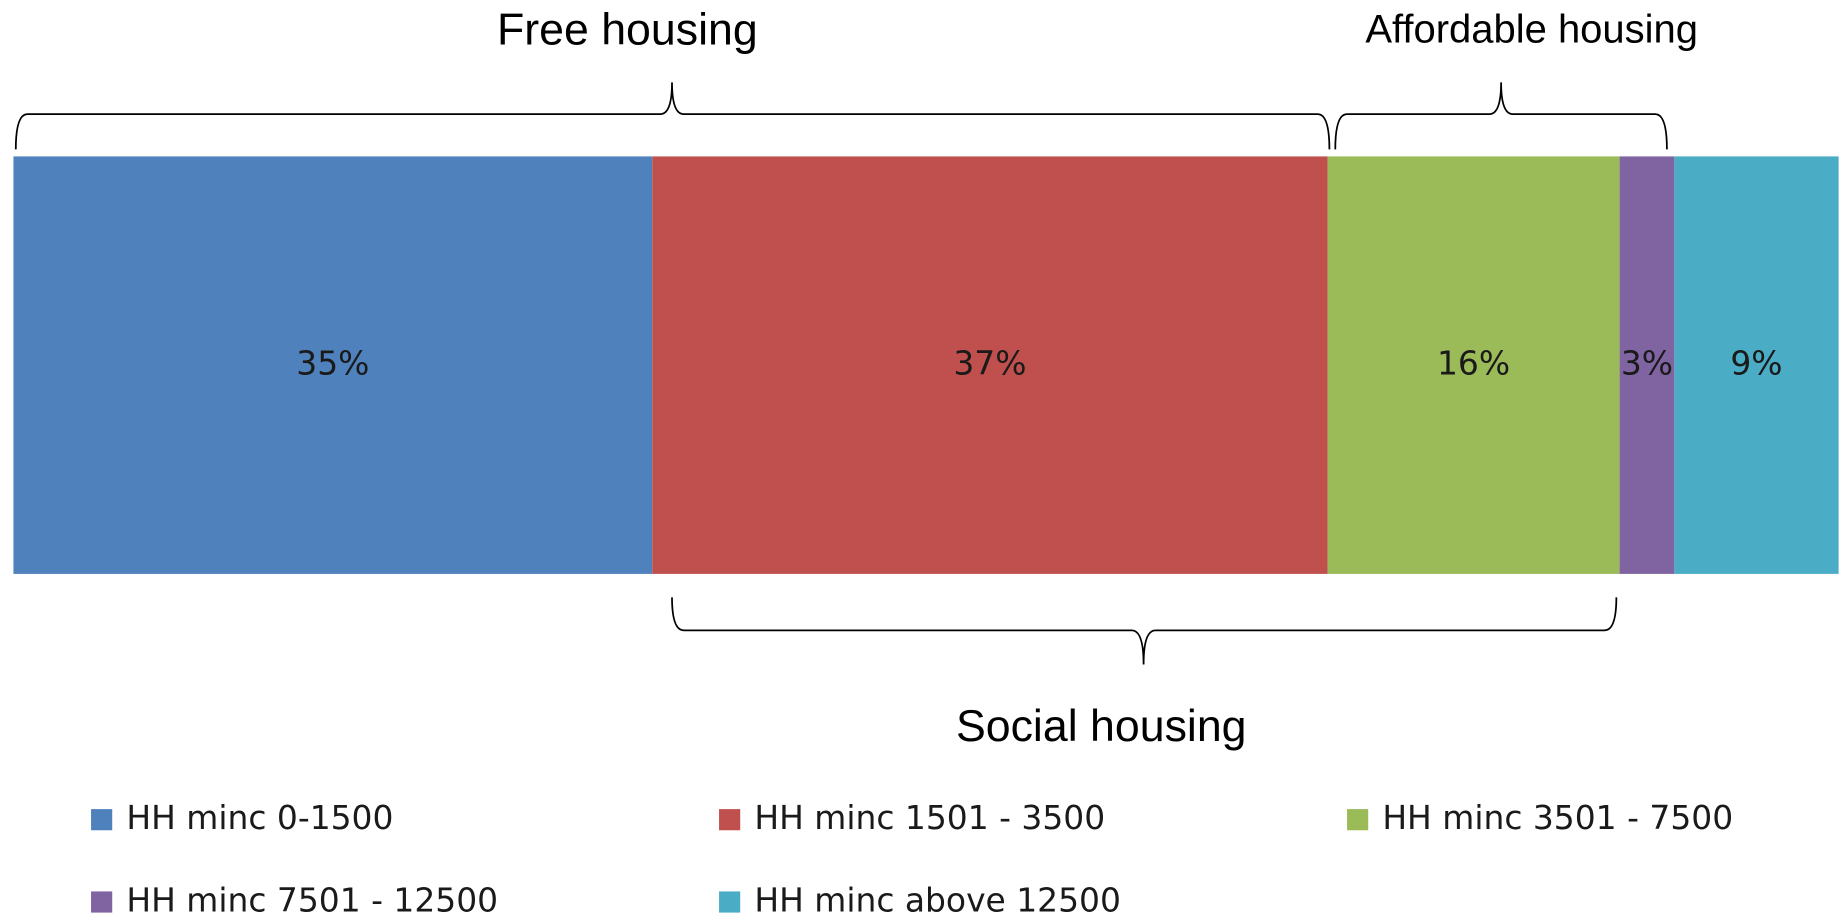  I want to click on data-label: 3%, so click(1647, 363).